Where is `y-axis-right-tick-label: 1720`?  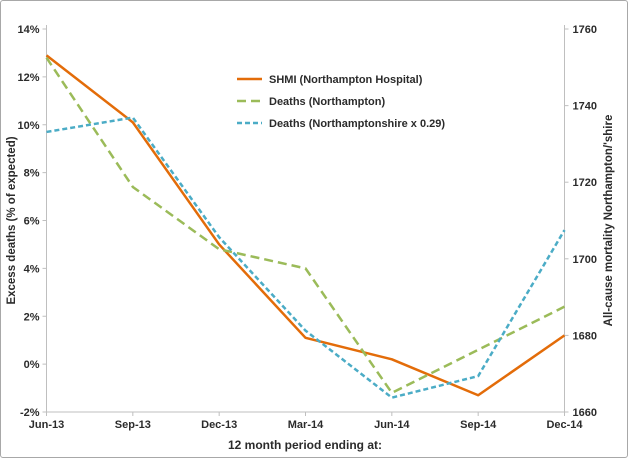 y-axis-right-tick-label: 1720 is located at coordinates (585, 183).